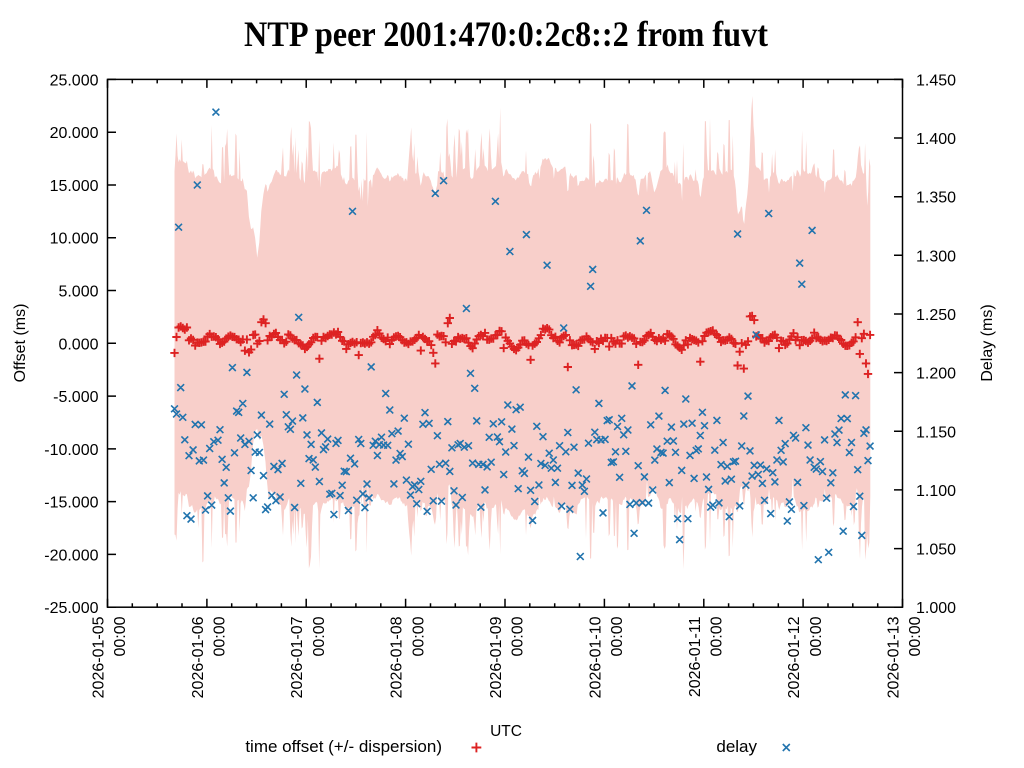 The width and height of the screenshot is (1024, 768). I want to click on svg-text: 2026-01-06, so click(198, 657).